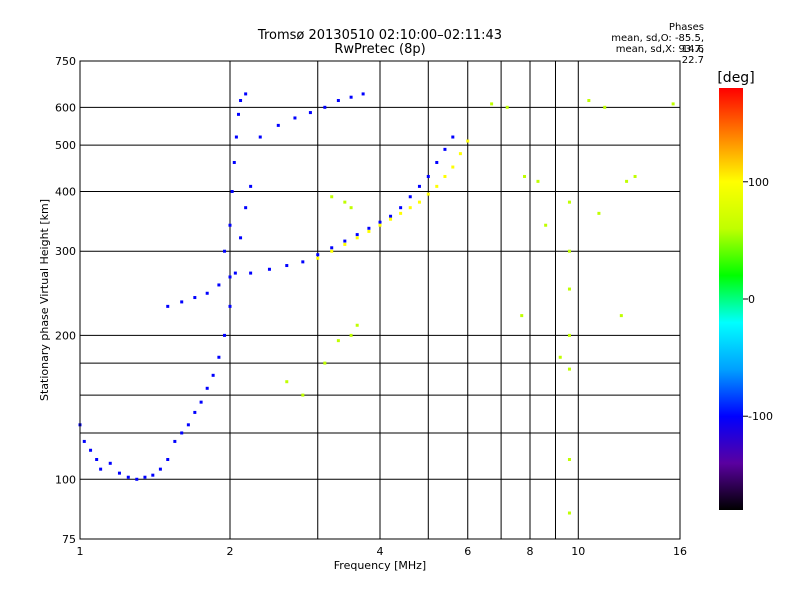  Describe the element at coordinates (657, 44) in the screenshot. I see `stats-line-o: mean, sd,O: -85.5, 14.6` at that location.